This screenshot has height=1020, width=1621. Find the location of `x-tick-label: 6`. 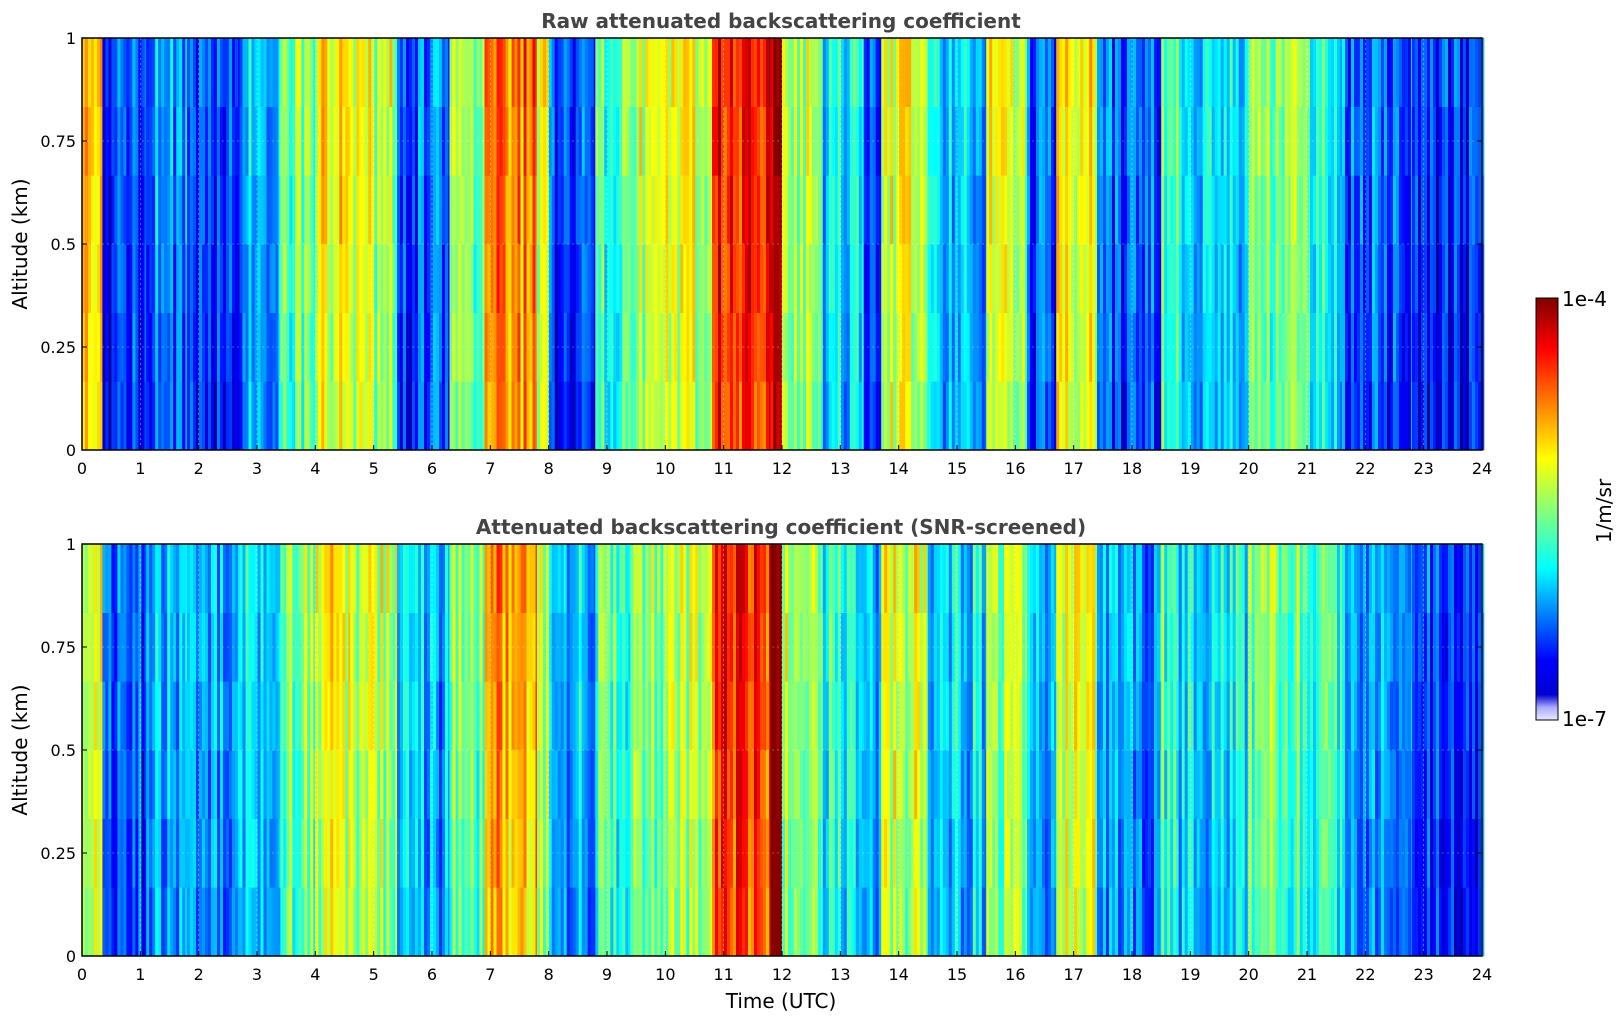

x-tick-label: 6 is located at coordinates (432, 468).